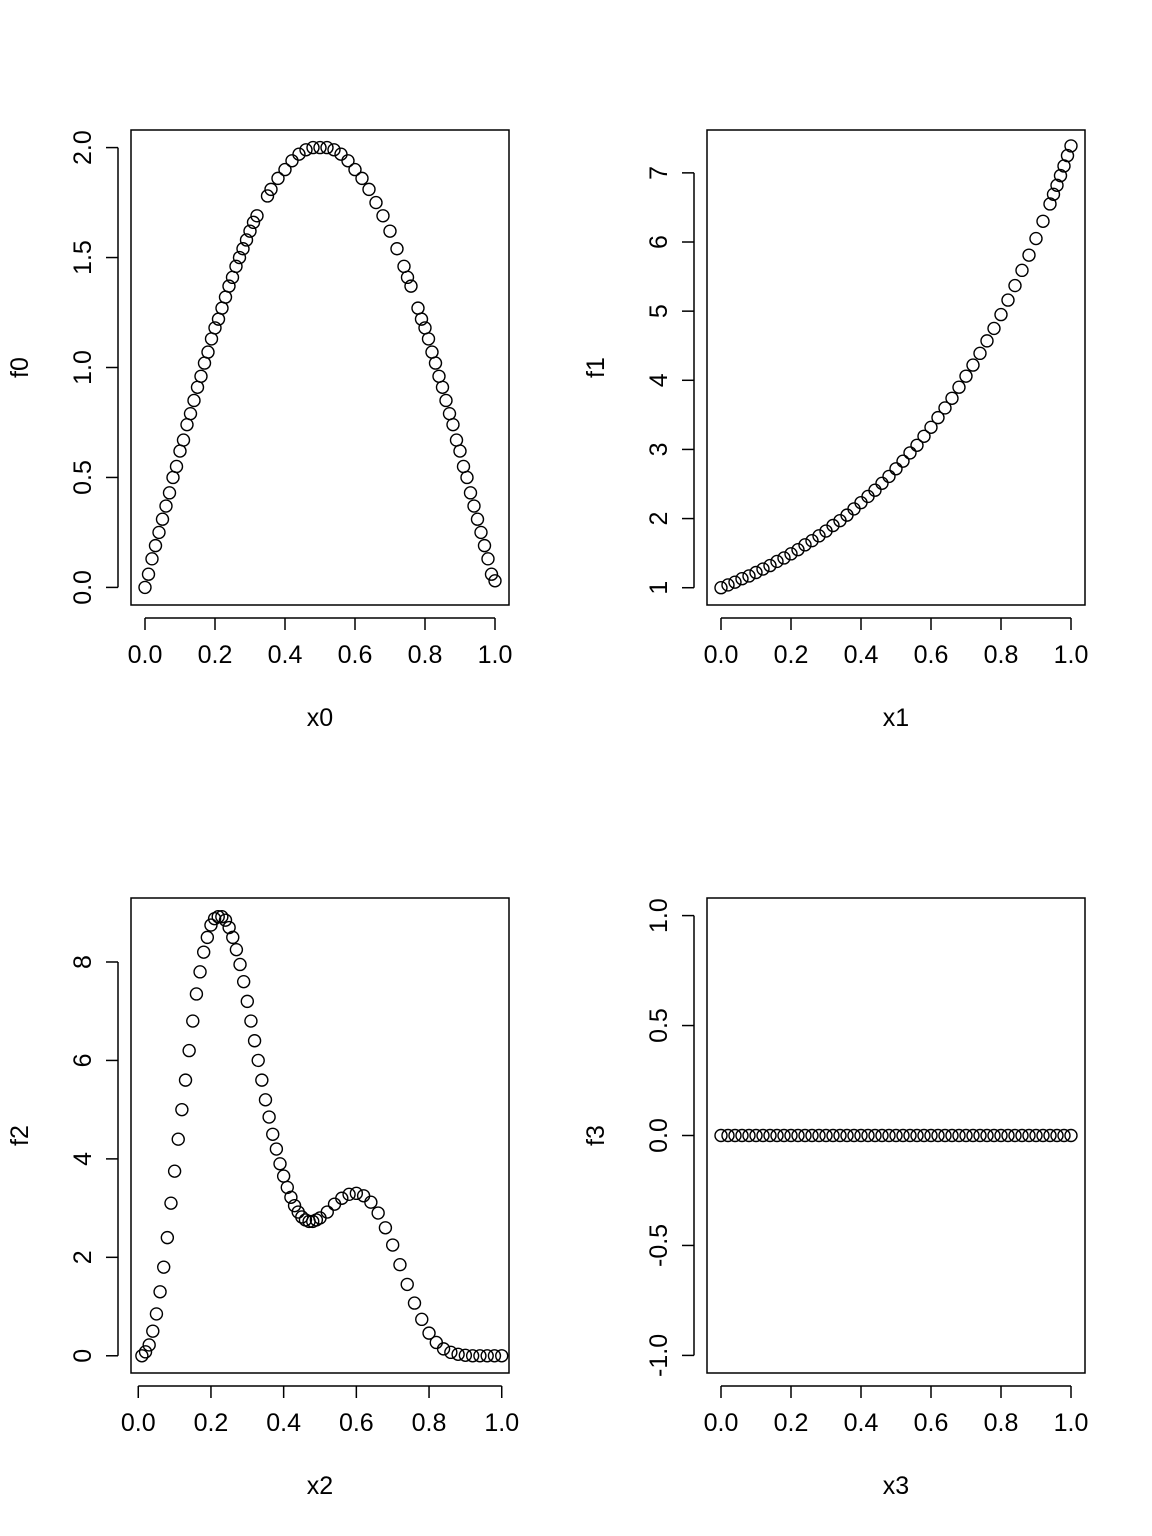  Describe the element at coordinates (659, 173) in the screenshot. I see `y-tick-label: 7` at that location.